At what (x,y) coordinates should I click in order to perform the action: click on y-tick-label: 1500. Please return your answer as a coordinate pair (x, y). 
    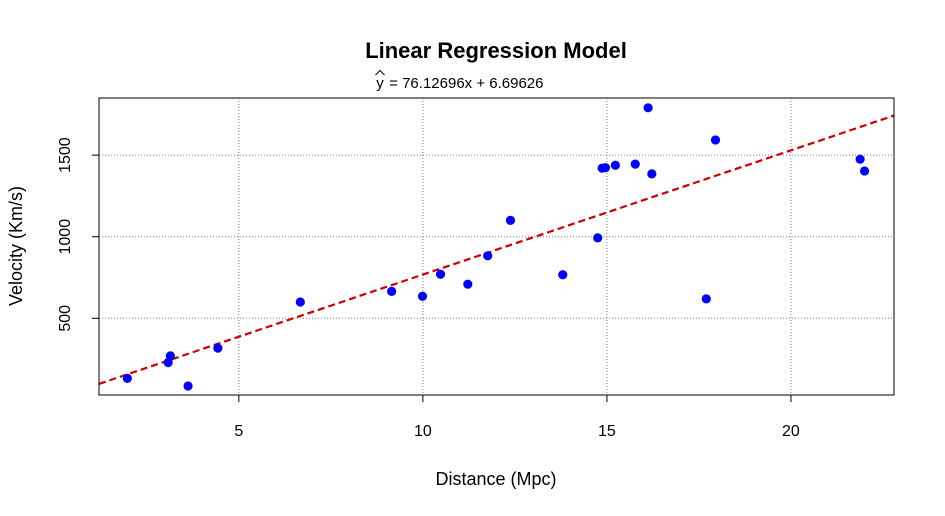
    Looking at the image, I should click on (65, 155).